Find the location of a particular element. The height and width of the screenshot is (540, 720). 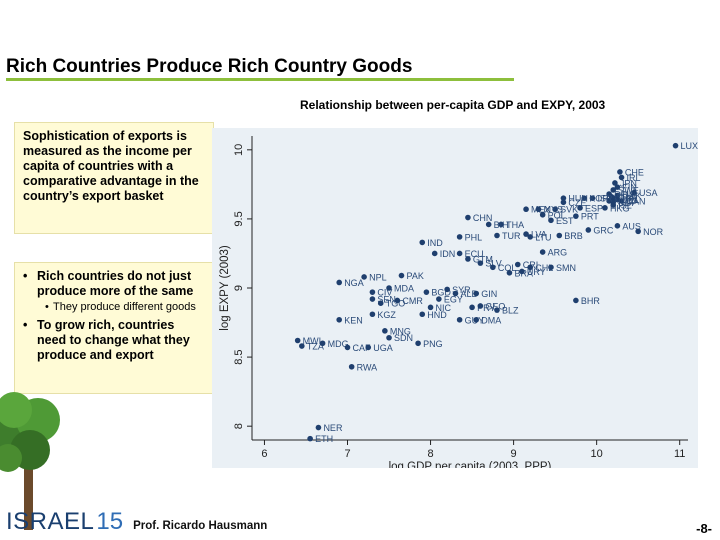

point-label: PHL is located at coordinates (474, 237).